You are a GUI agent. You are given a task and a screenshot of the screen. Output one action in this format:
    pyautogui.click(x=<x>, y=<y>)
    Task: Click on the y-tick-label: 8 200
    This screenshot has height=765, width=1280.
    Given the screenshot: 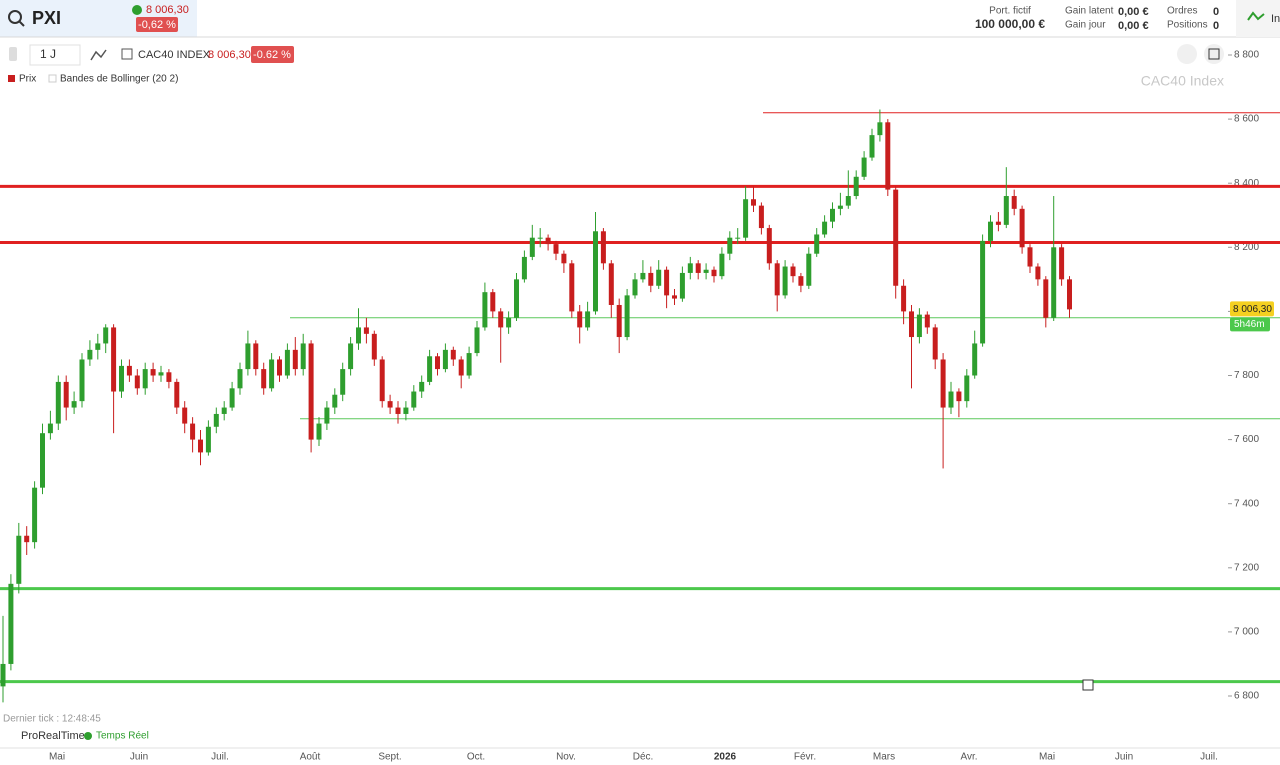 What is the action you would take?
    pyautogui.click(x=1246, y=247)
    